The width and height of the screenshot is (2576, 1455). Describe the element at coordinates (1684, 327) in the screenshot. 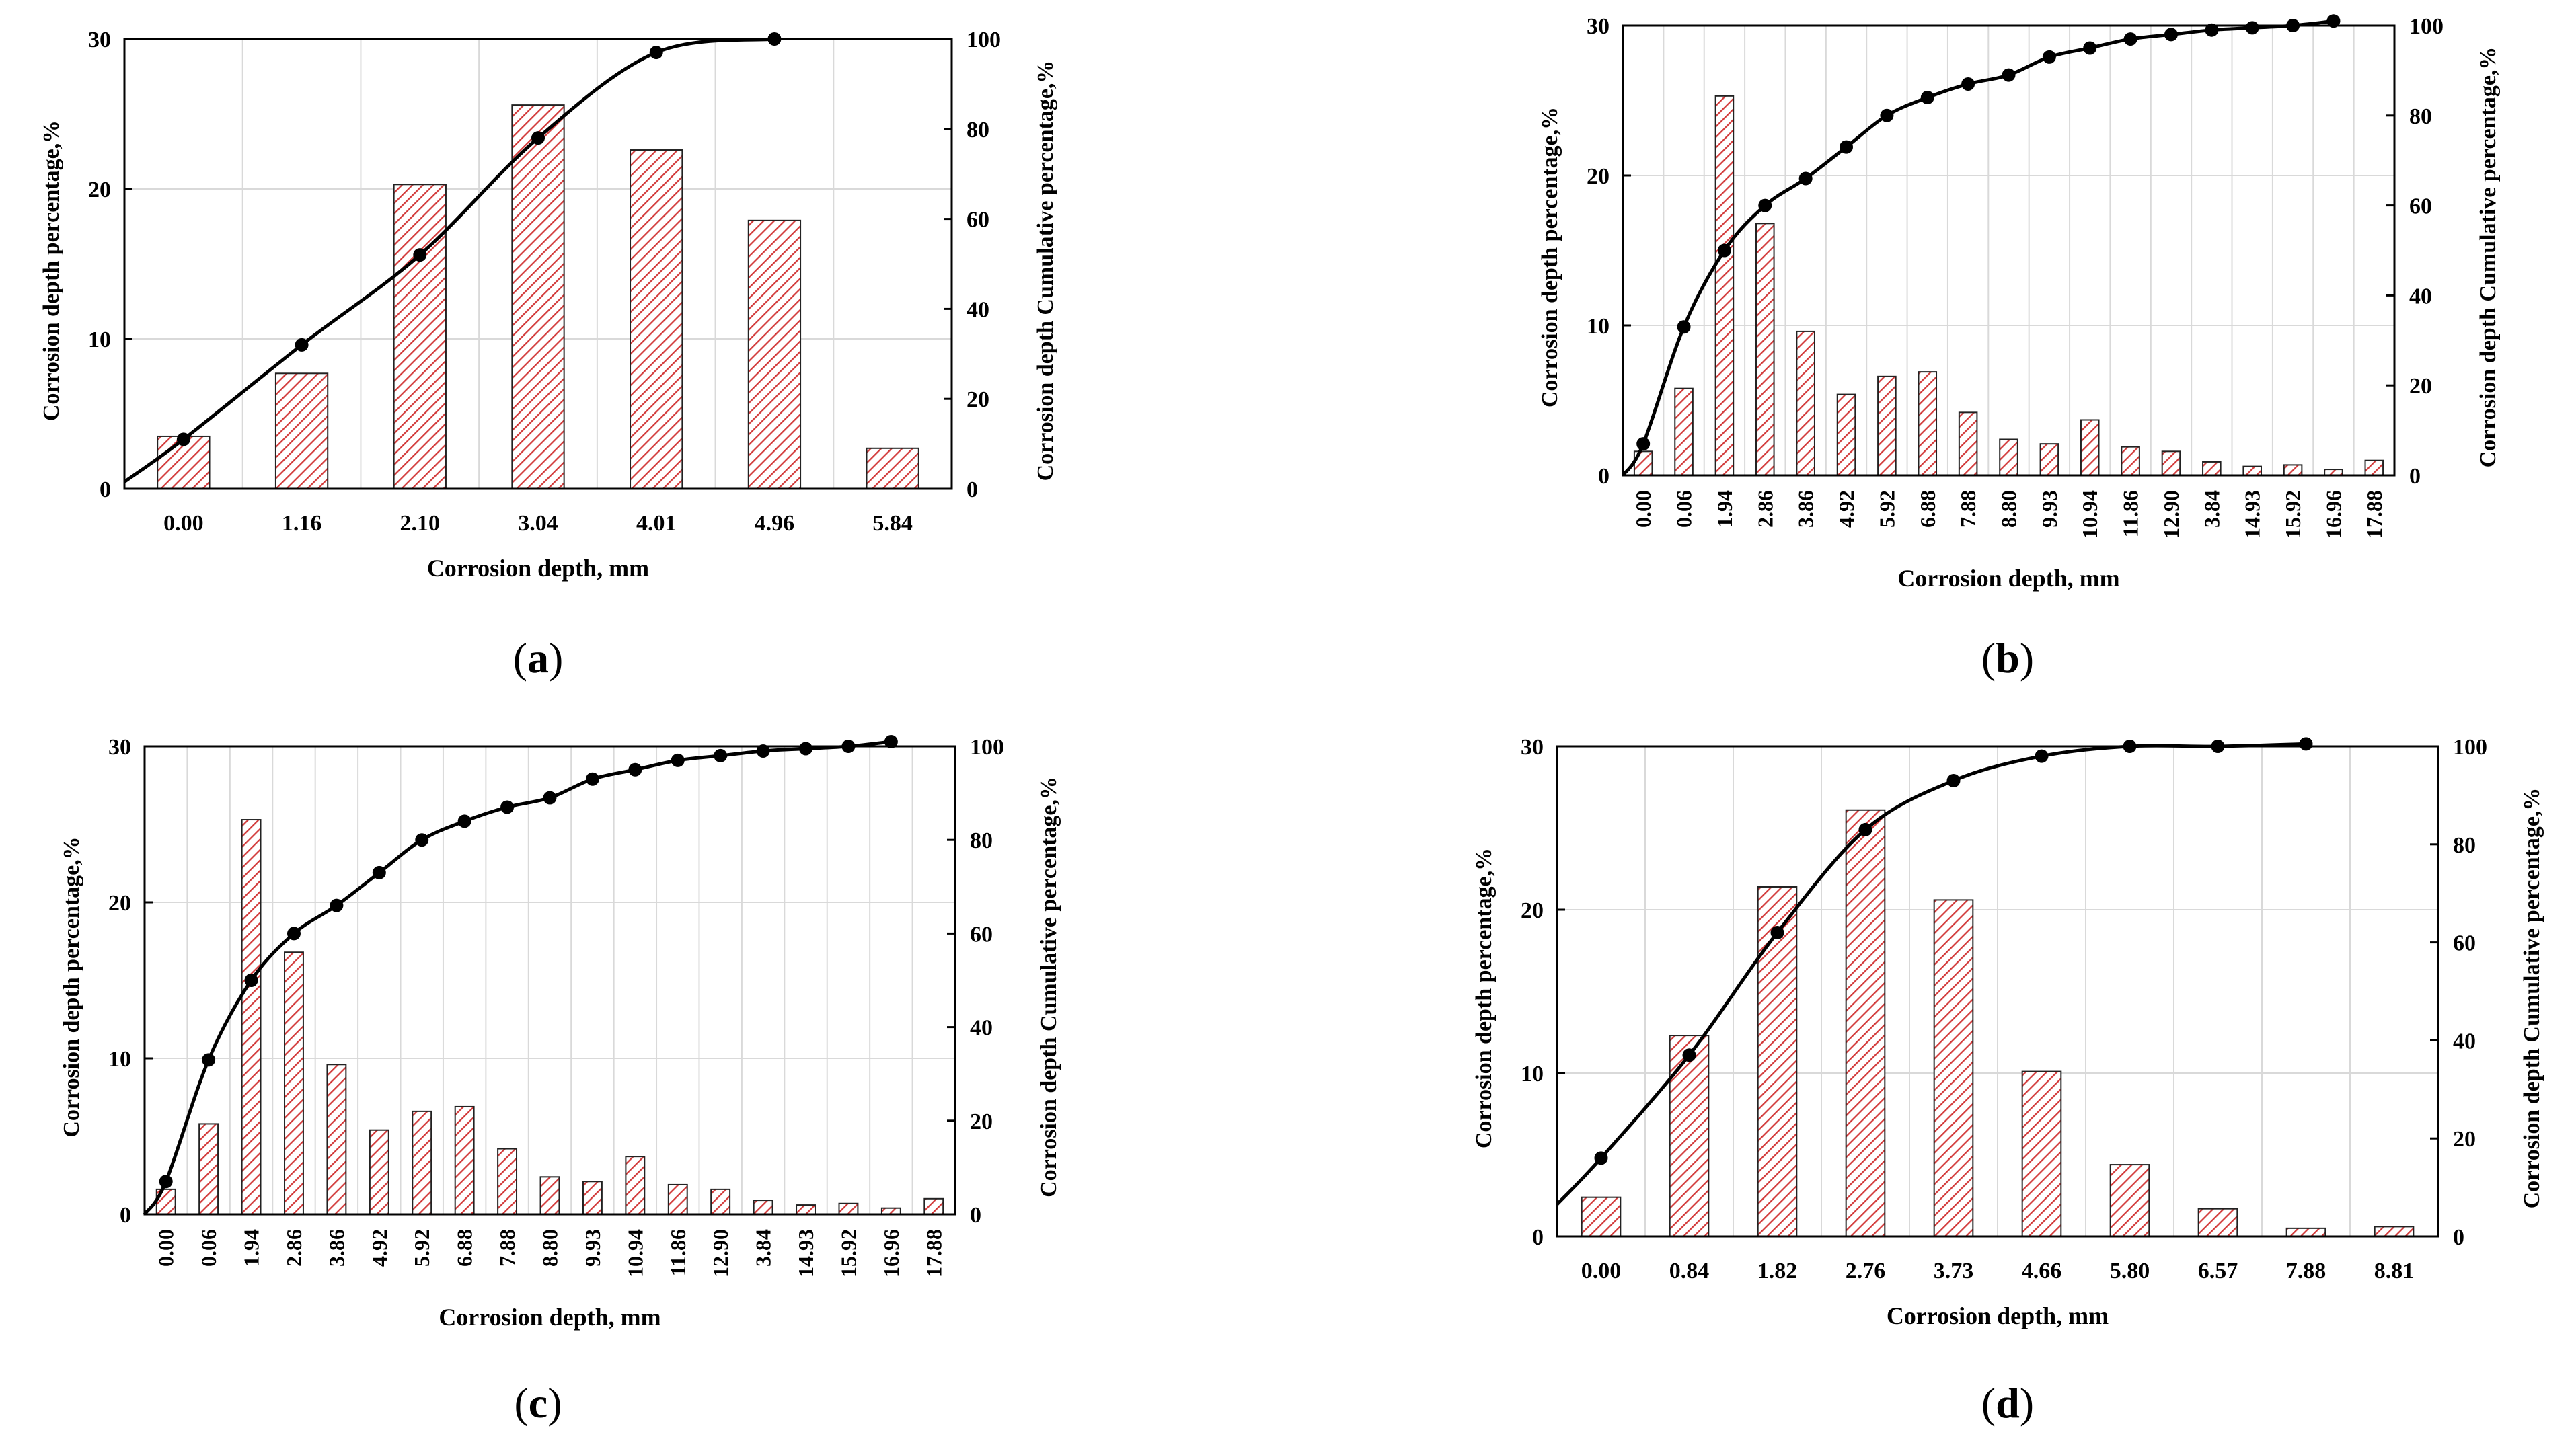

I see `cumulative-point-0.06` at that location.